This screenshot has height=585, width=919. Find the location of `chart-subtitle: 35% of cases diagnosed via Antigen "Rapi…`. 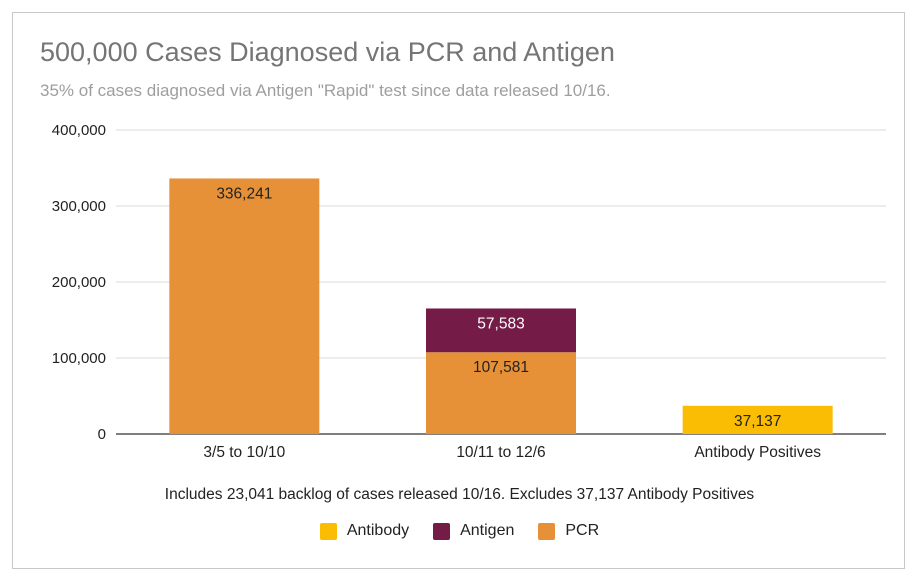

chart-subtitle: 35% of cases diagnosed via Antigen "Rapi… is located at coordinates (325, 90).